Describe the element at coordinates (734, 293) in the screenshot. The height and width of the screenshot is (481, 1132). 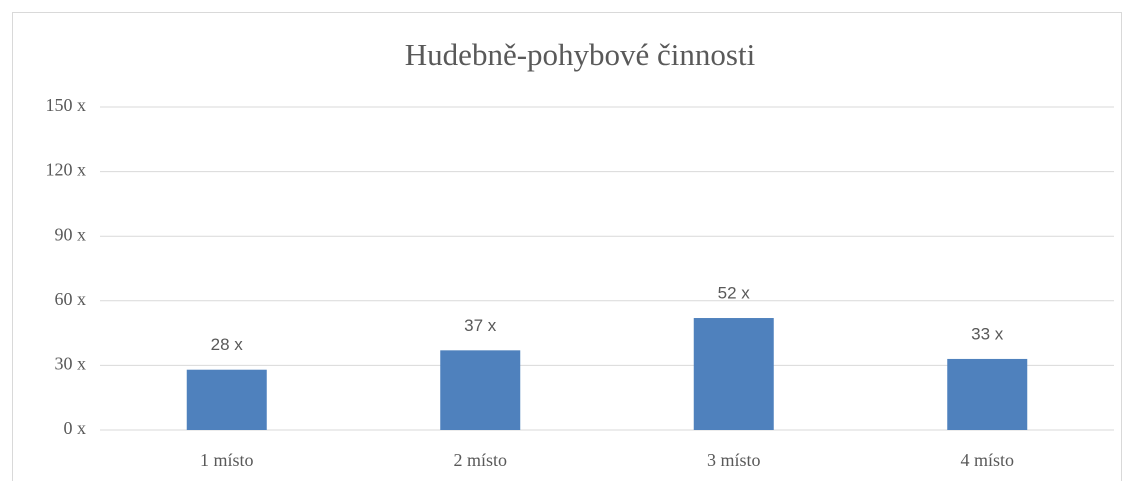
I see `data-label: 52 x` at that location.